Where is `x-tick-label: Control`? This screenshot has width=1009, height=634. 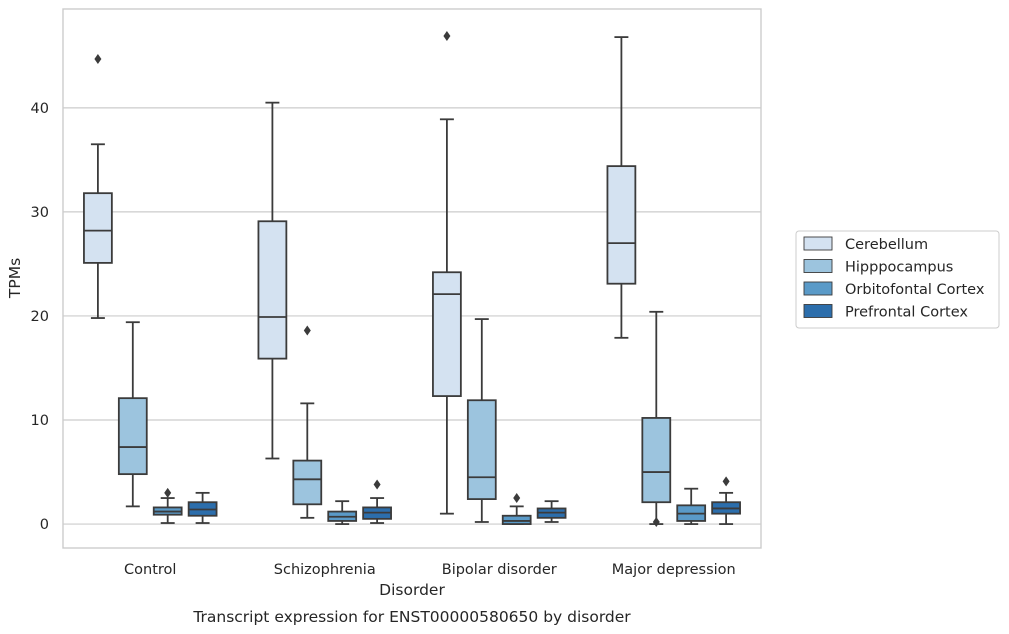
x-tick-label: Control is located at coordinates (150, 570).